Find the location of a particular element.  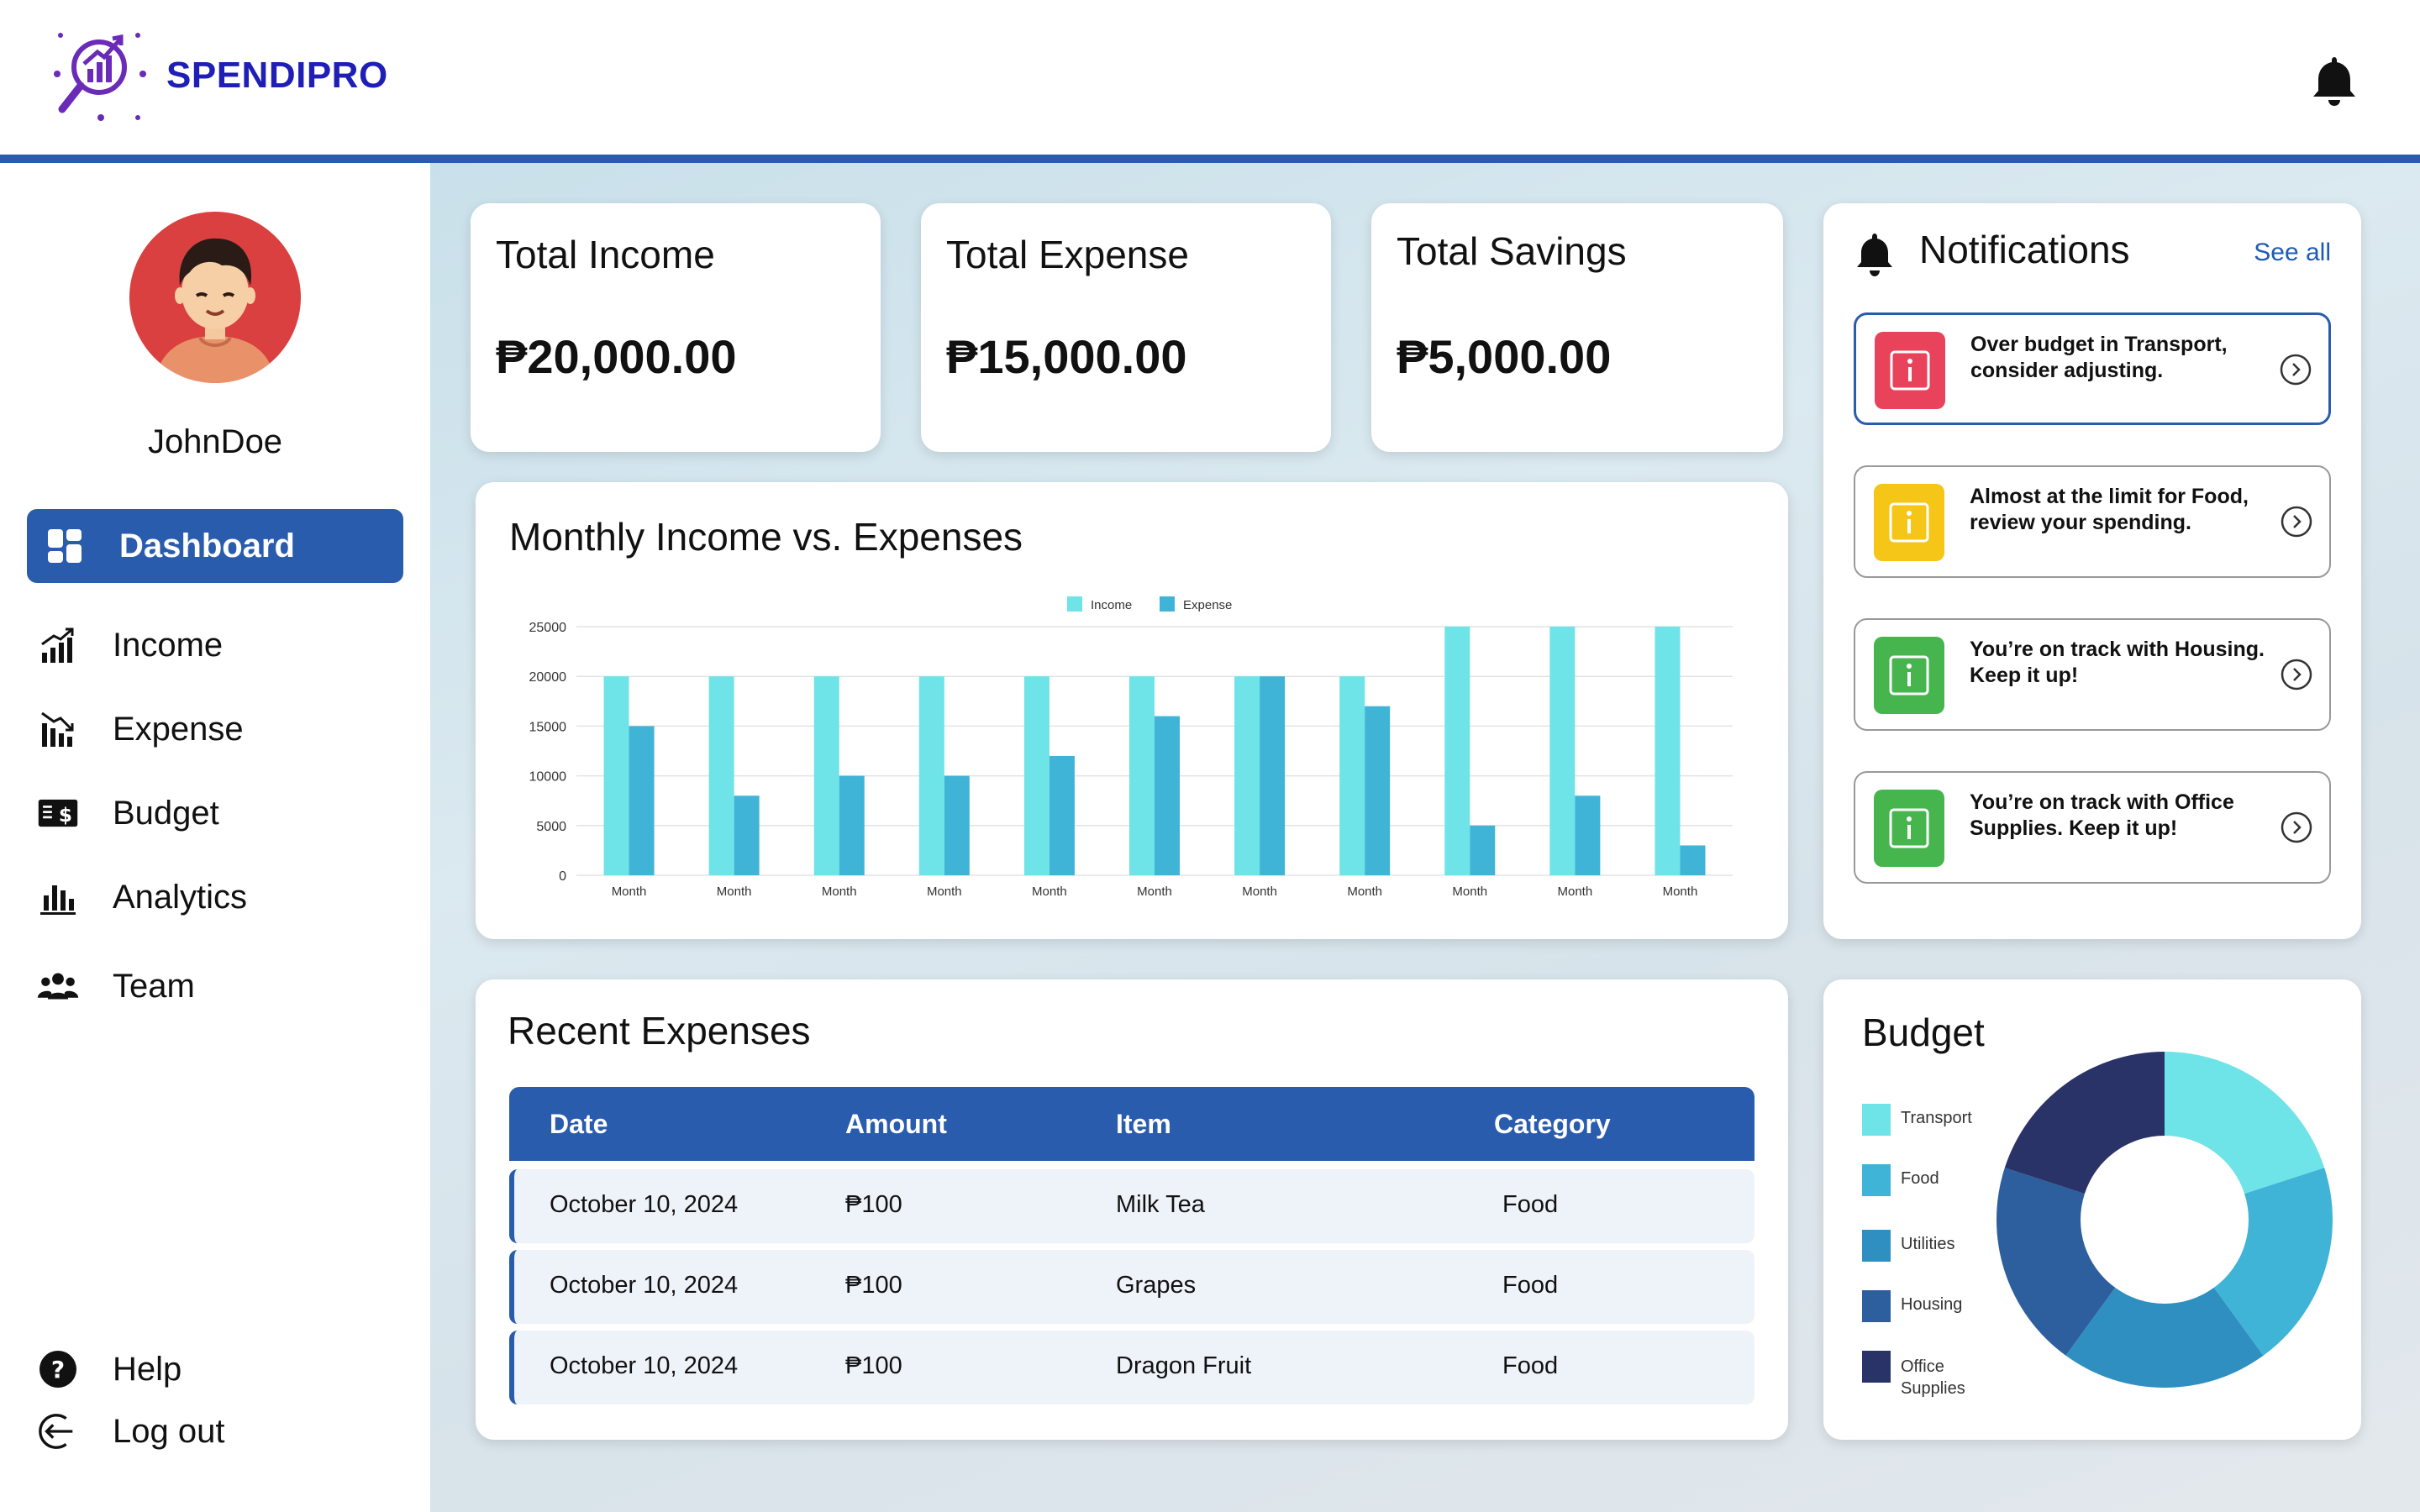

legend-label: Office Supplies is located at coordinates (1933, 1377).